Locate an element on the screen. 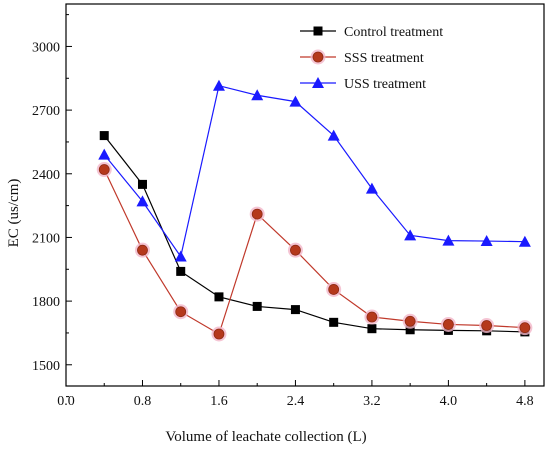 Image resolution: width=550 pixels, height=452 pixels. x-tick-label: 4.0 is located at coordinates (449, 401).